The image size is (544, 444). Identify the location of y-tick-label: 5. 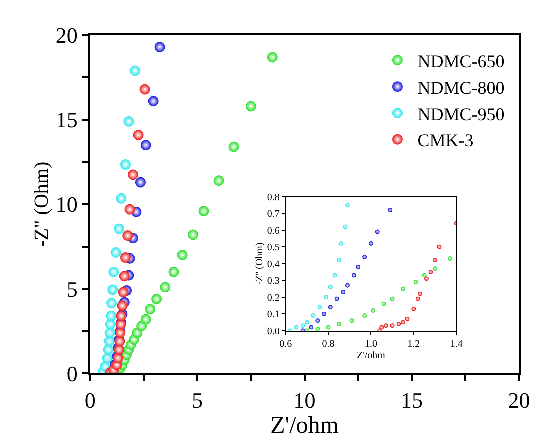
(72, 289).